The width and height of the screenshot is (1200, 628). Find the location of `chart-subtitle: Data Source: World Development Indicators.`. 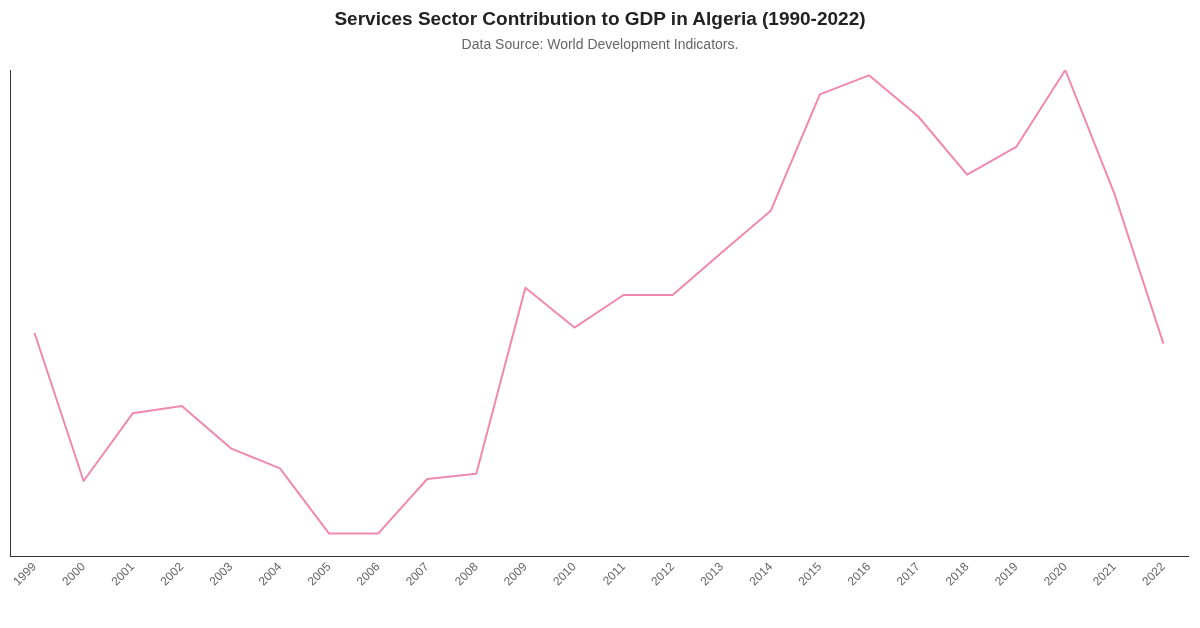

chart-subtitle: Data Source: World Development Indicators. is located at coordinates (600, 45).